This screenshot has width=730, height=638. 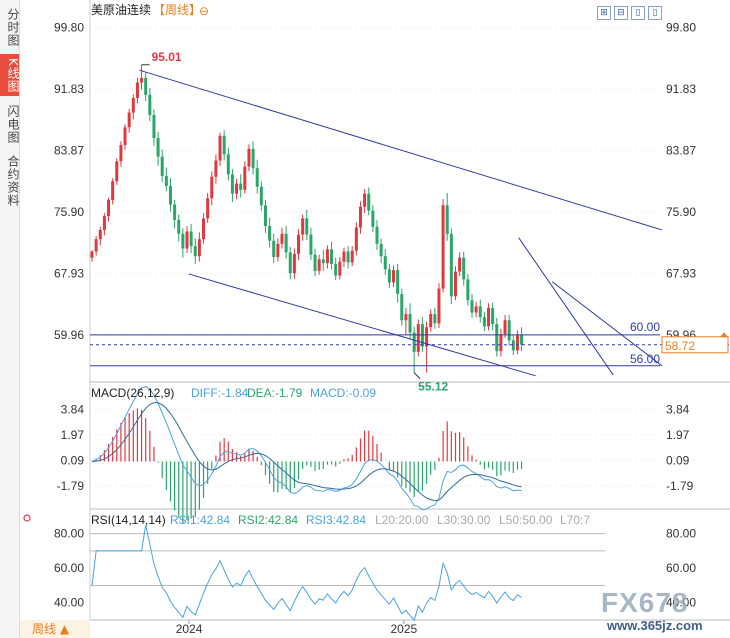 I want to click on macd-diff-line, so click(x=306, y=448).